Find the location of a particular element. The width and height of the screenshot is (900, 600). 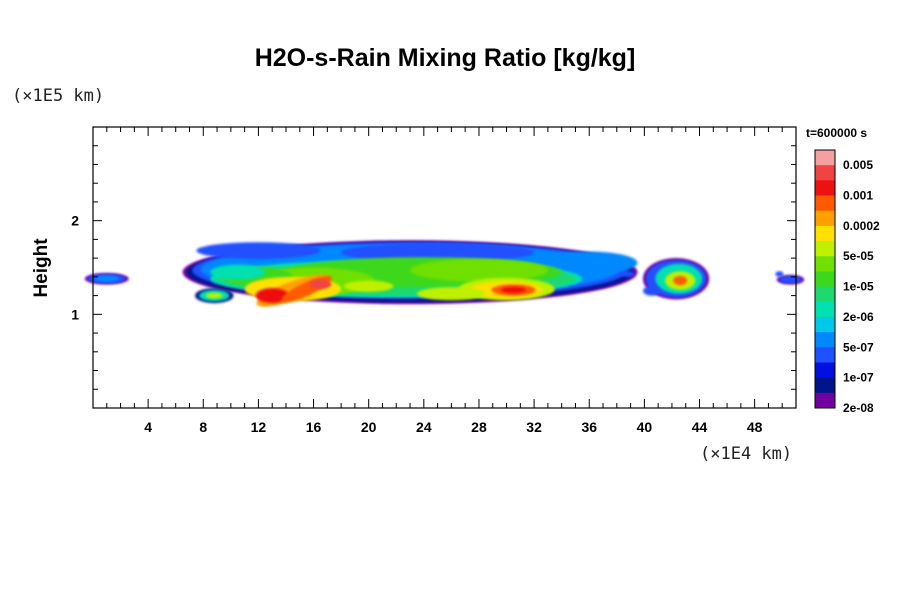

x-tick-label: 20 is located at coordinates (369, 427).